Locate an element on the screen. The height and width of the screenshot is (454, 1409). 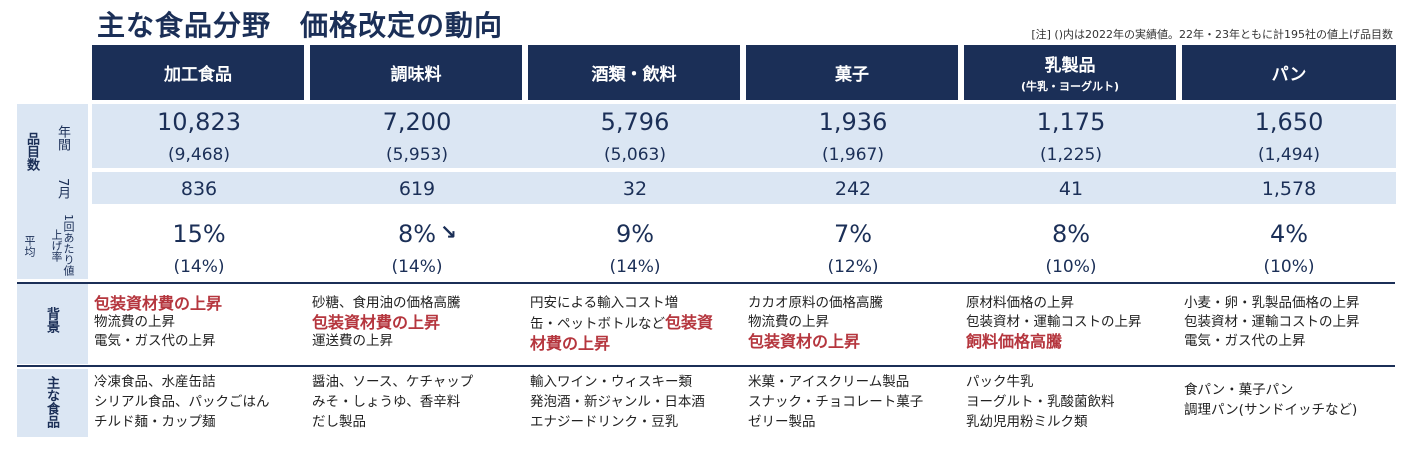
header-processed-food: 加工食品 is located at coordinates (198, 72).